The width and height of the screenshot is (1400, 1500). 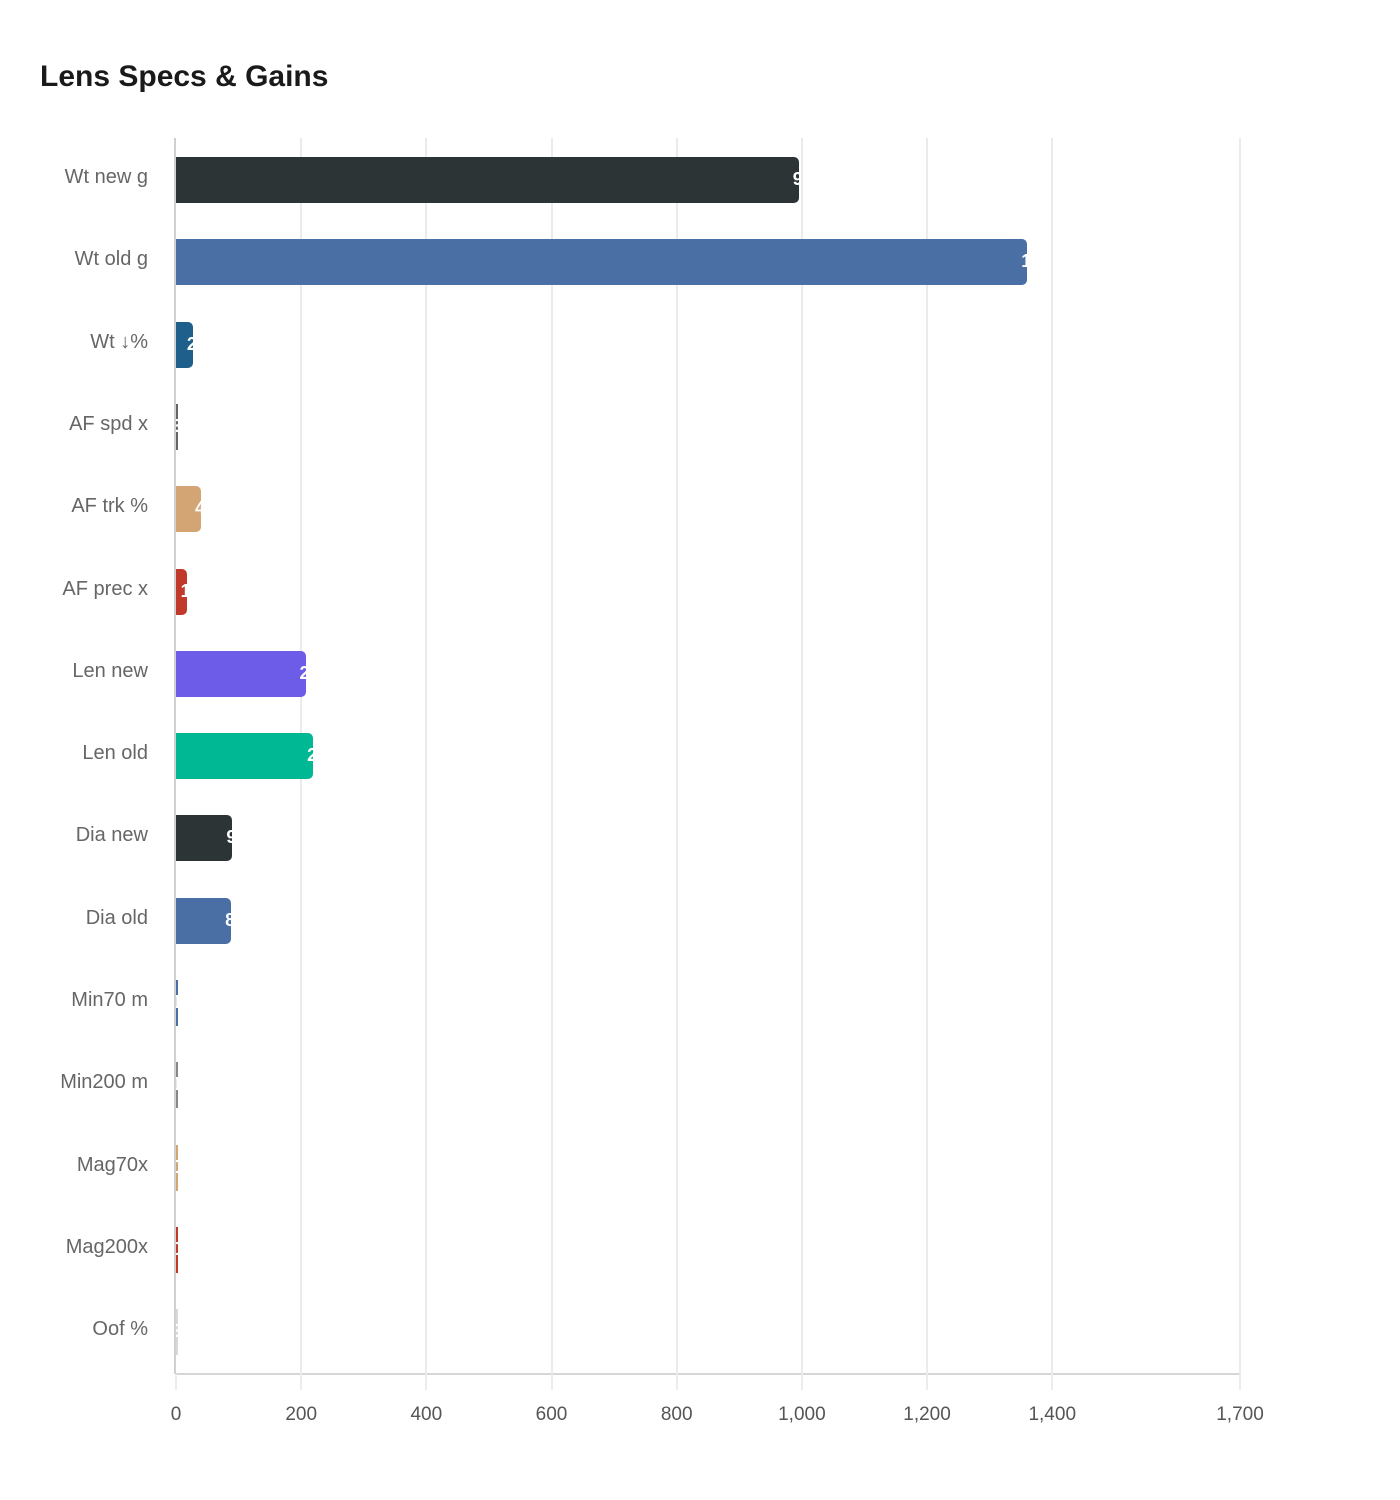 What do you see at coordinates (111, 259) in the screenshot?
I see `y-category-label: Wt old g` at bounding box center [111, 259].